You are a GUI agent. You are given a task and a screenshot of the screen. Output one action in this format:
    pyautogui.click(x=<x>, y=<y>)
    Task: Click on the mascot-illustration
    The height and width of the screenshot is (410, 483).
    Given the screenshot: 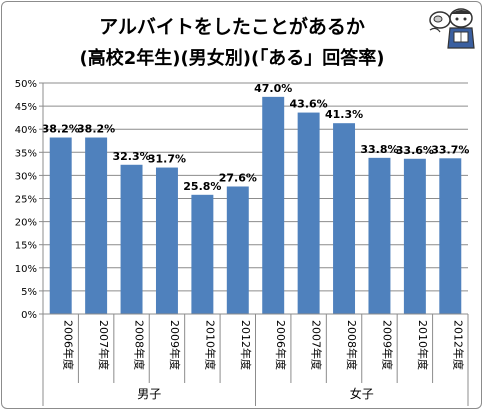 What is the action you would take?
    pyautogui.click(x=452, y=28)
    